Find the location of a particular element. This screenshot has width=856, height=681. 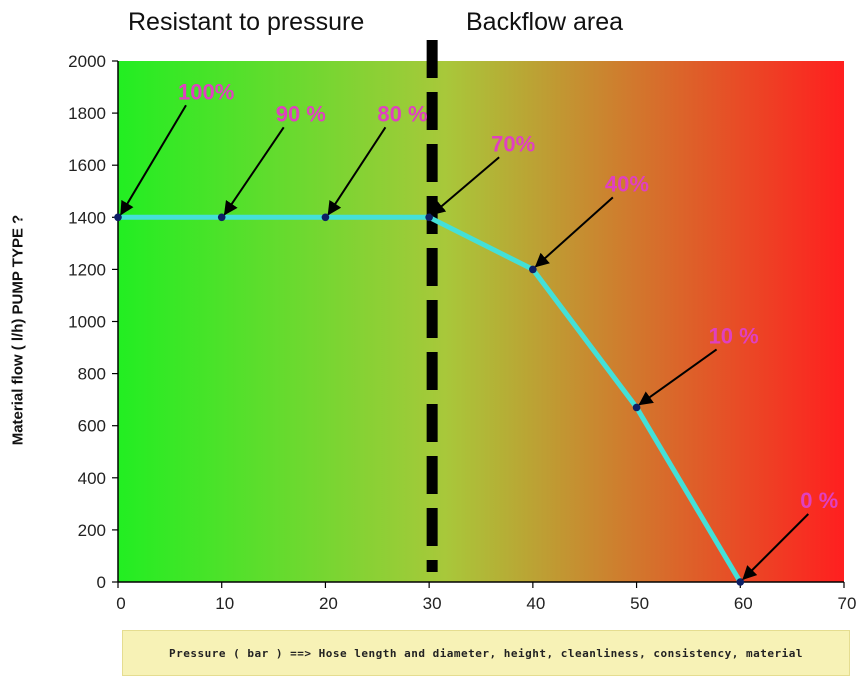

annotation-label: 40% is located at coordinates (627, 183).